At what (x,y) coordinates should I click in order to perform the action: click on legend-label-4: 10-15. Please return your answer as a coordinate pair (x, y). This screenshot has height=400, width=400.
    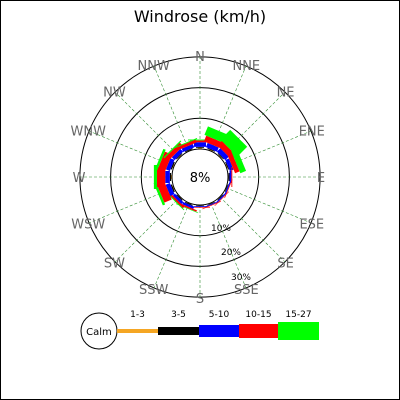
    Looking at the image, I should click on (258, 315).